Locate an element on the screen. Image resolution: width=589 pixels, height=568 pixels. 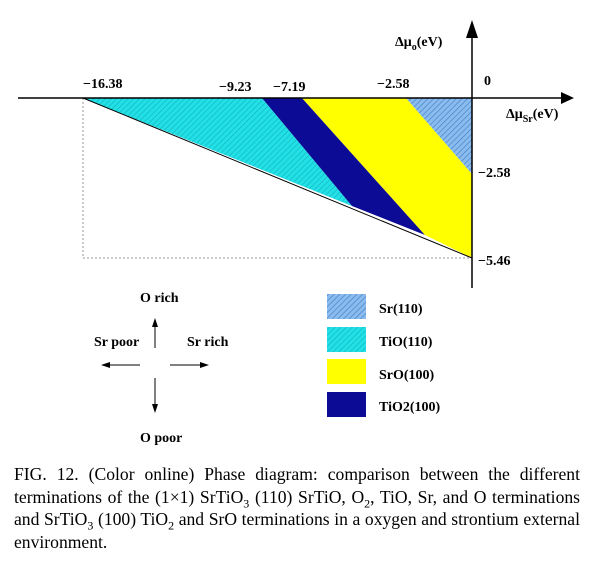
legend-label: TiO(110) is located at coordinates (406, 342).